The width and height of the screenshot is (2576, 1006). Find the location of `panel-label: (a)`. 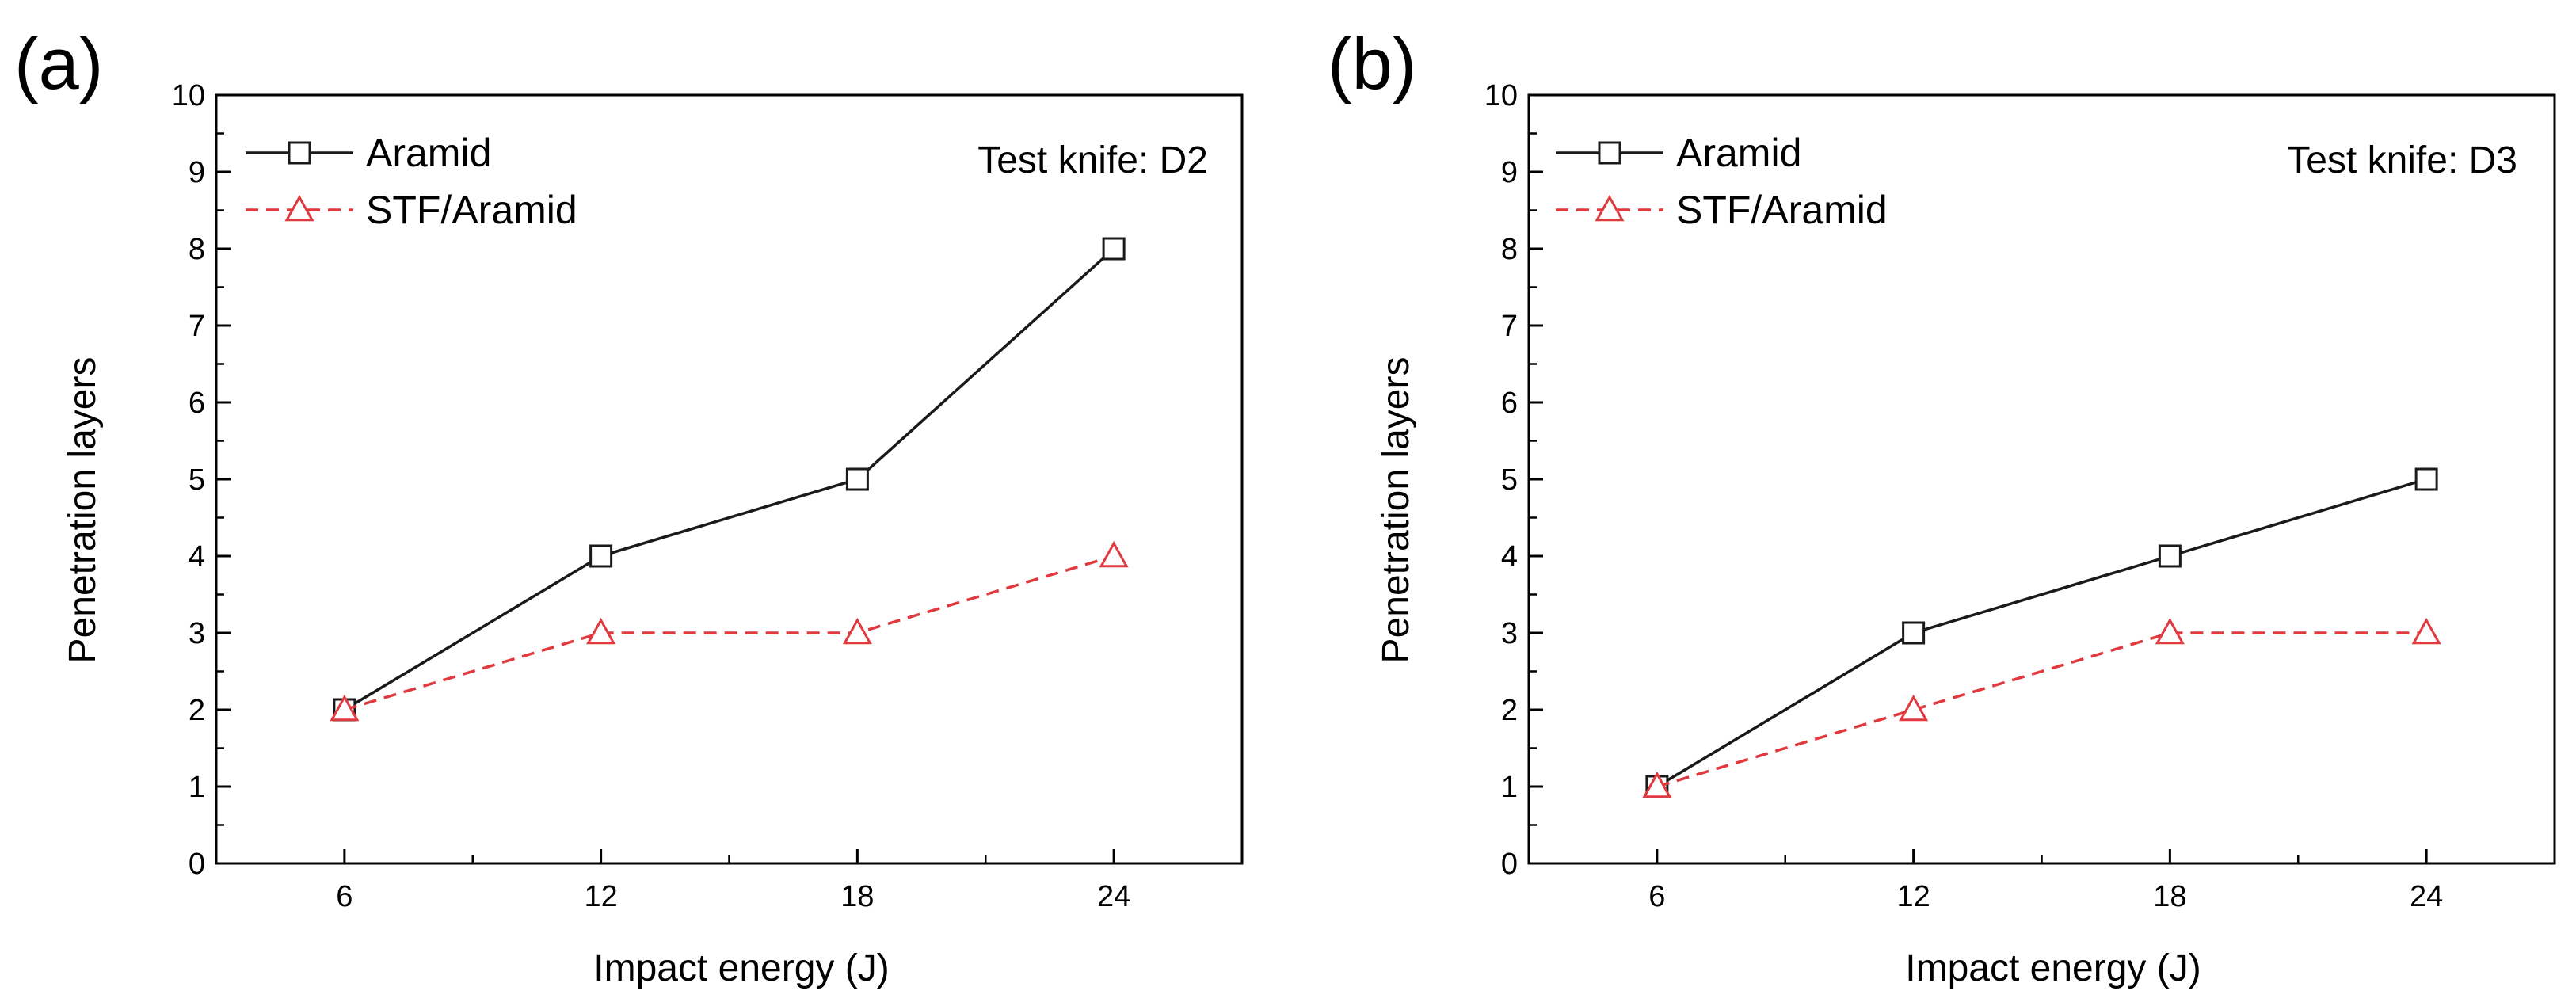

panel-label: (a) is located at coordinates (58, 64).